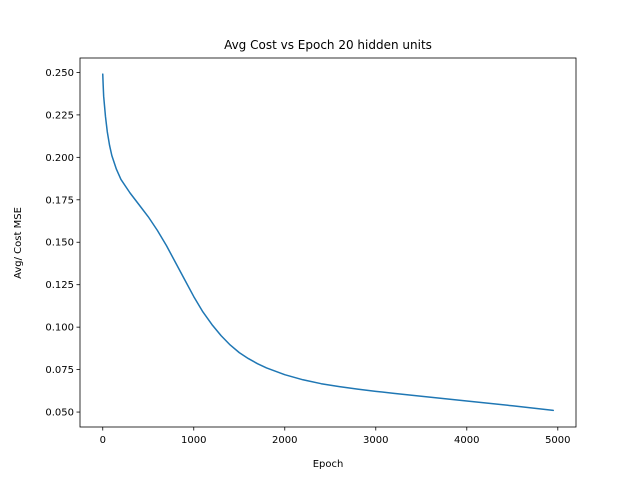  Describe the element at coordinates (59, 370) in the screenshot. I see `y-tick-label: 0.075` at that location.